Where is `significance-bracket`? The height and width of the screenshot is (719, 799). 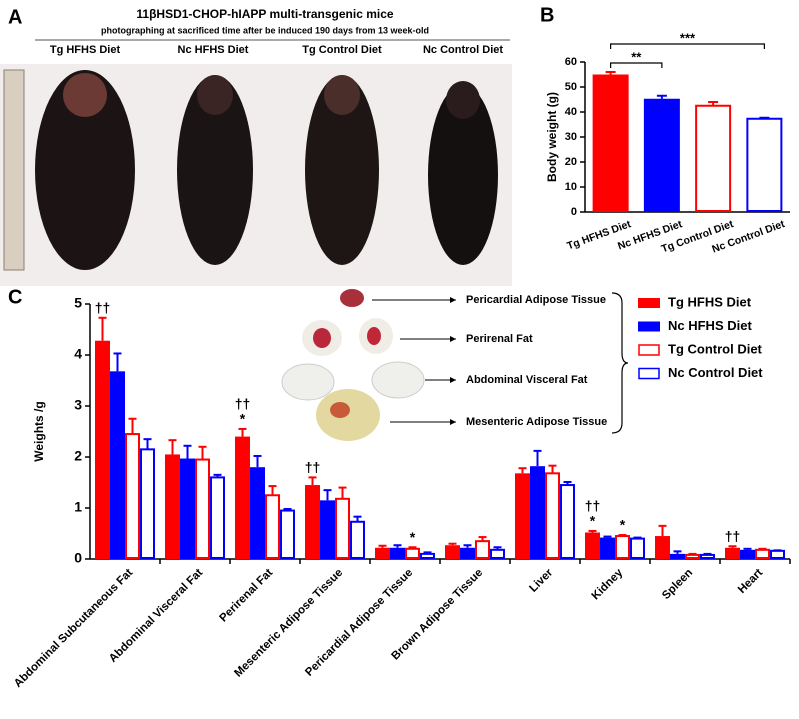
significance-bracket is located at coordinates (636, 65).